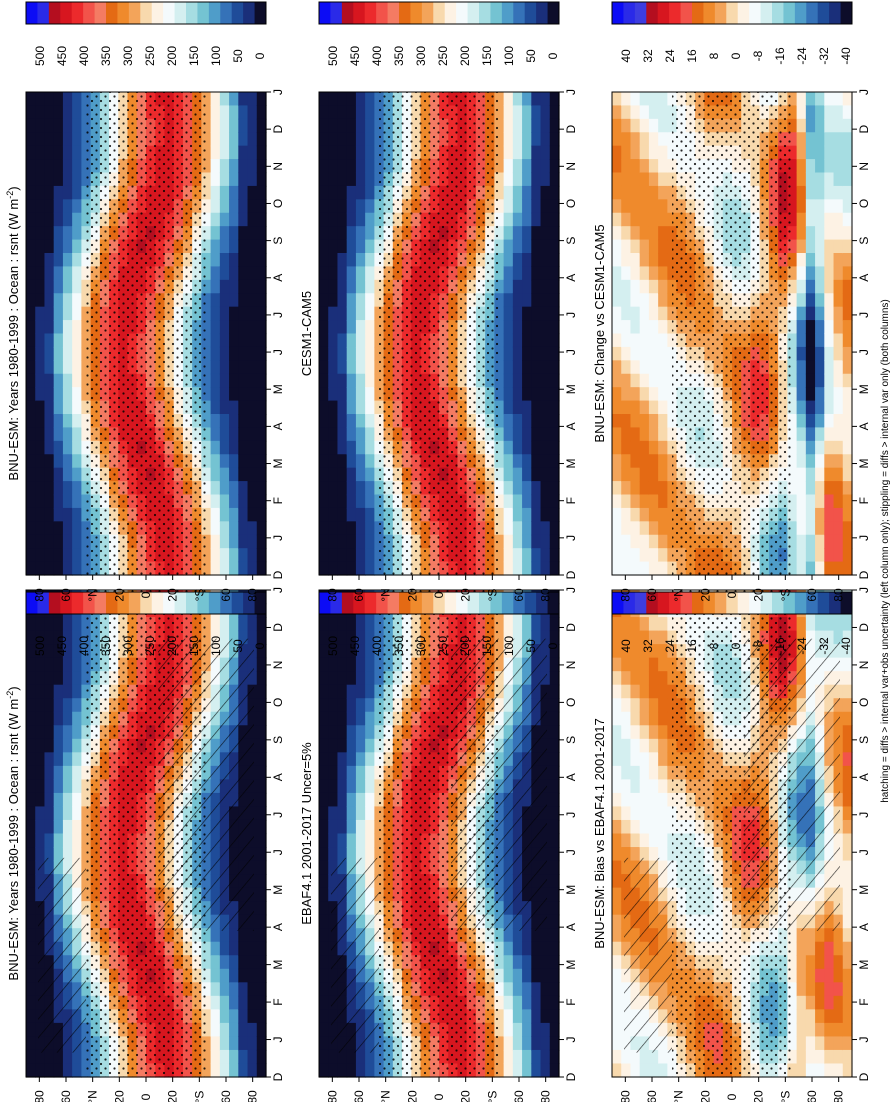  I want to click on colorbar-tick-label: 300, so click(421, 646).